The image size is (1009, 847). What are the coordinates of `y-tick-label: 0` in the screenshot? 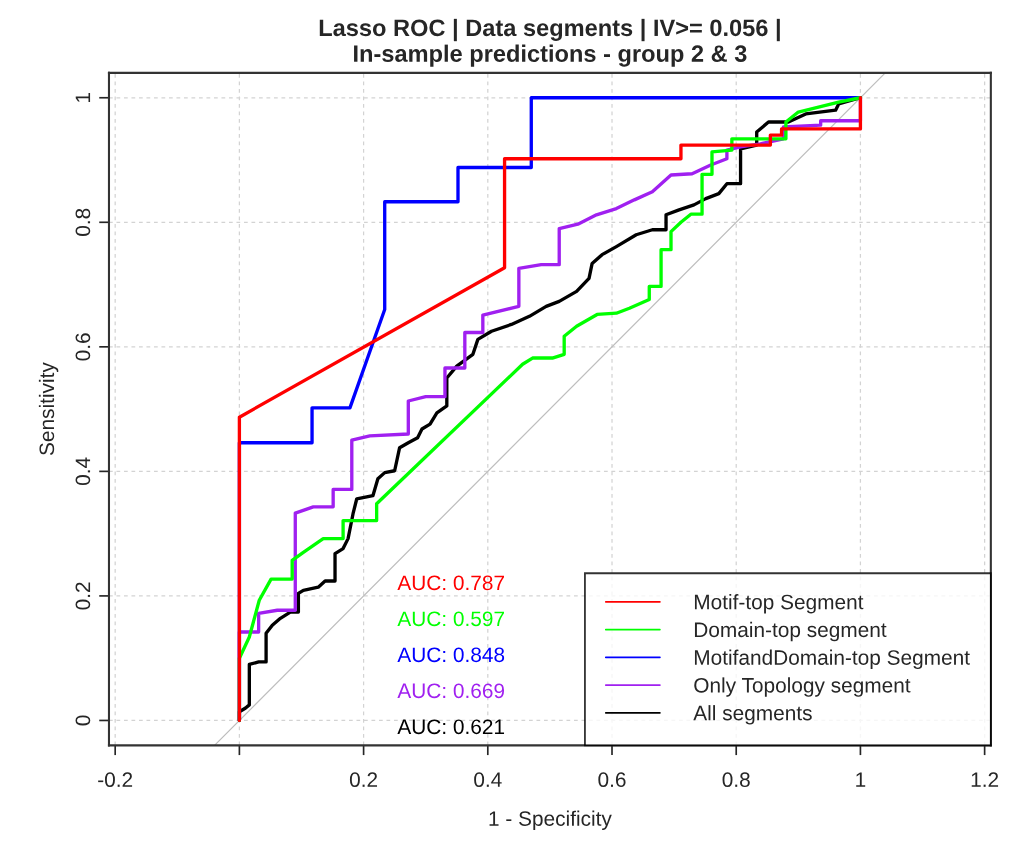 It's located at (83, 720).